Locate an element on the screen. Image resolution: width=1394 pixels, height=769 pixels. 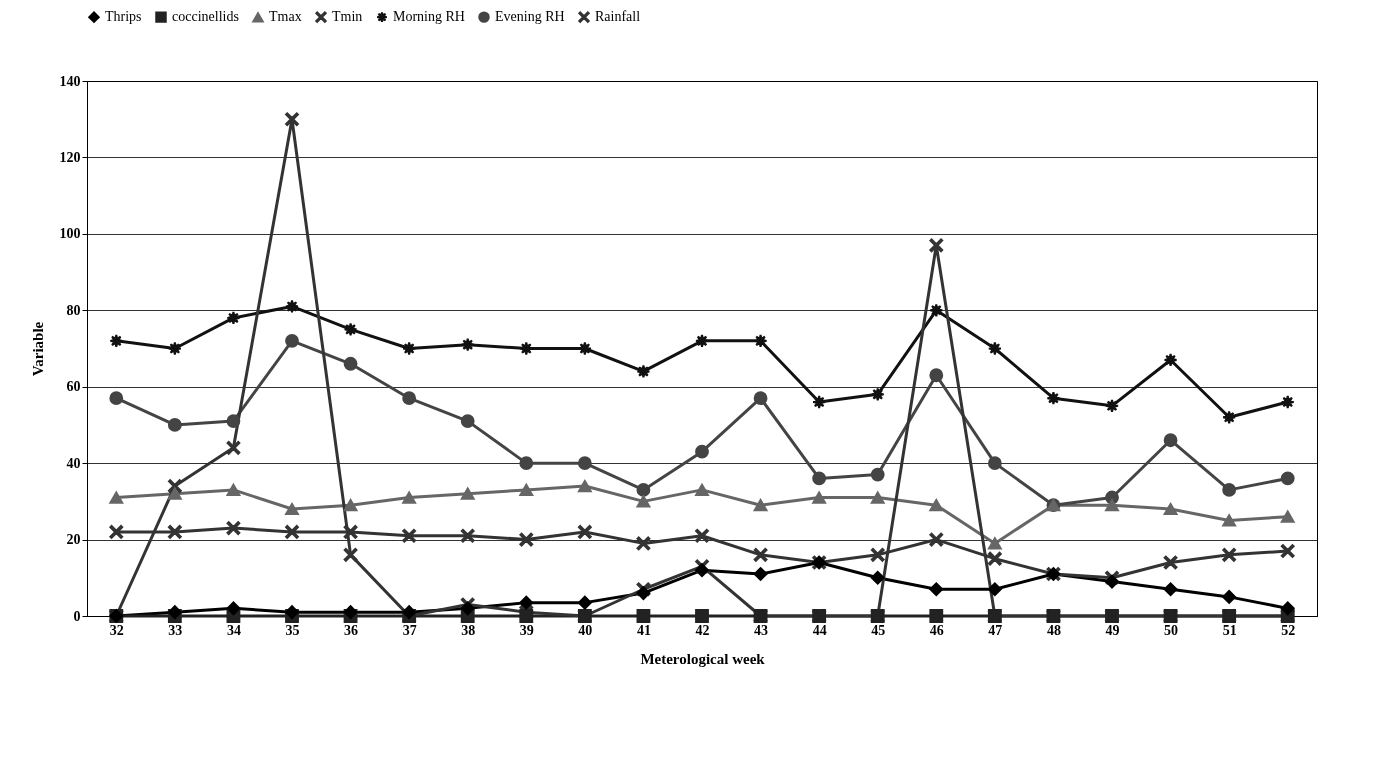
y-tick-label: 120 is located at coordinates (70, 157).